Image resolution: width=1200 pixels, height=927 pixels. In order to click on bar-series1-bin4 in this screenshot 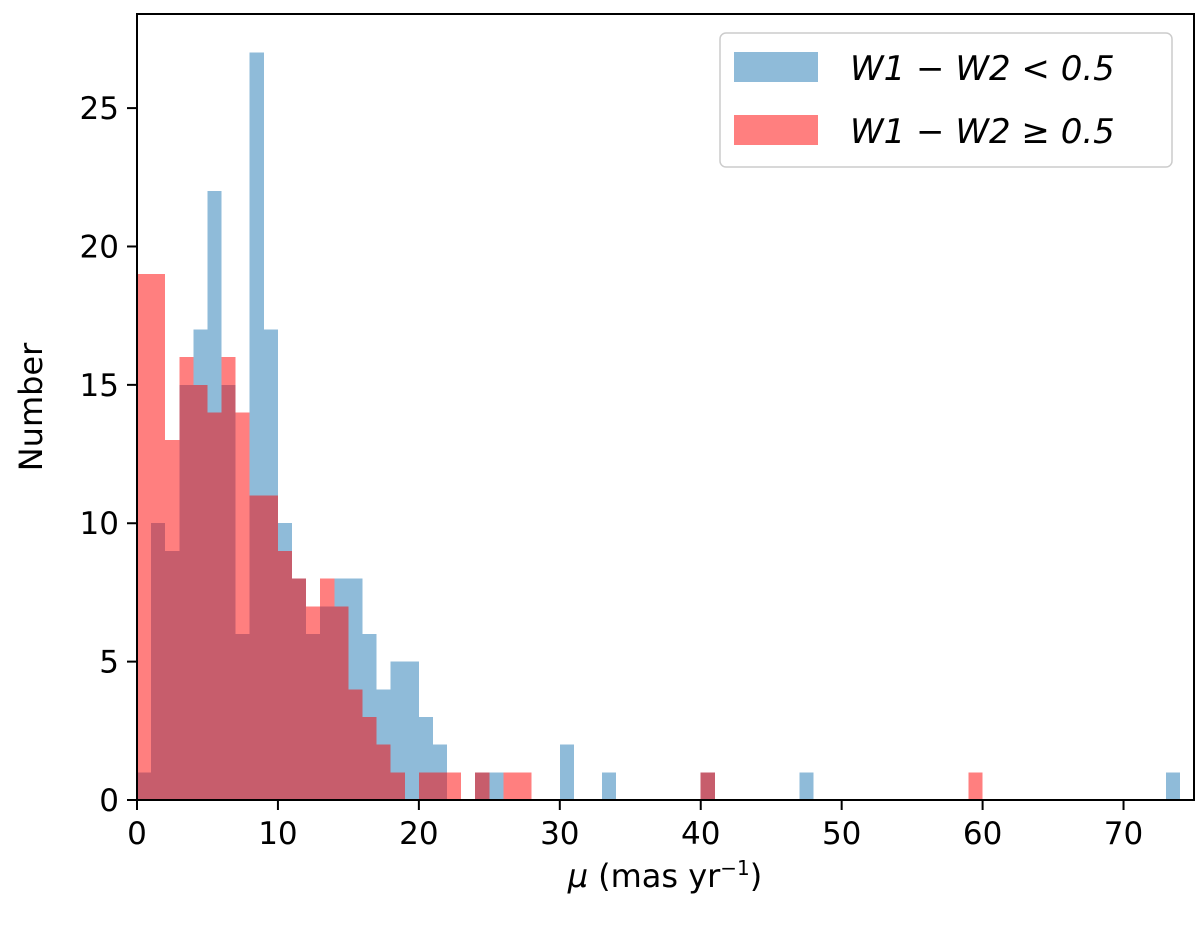, I will do `click(200, 592)`.